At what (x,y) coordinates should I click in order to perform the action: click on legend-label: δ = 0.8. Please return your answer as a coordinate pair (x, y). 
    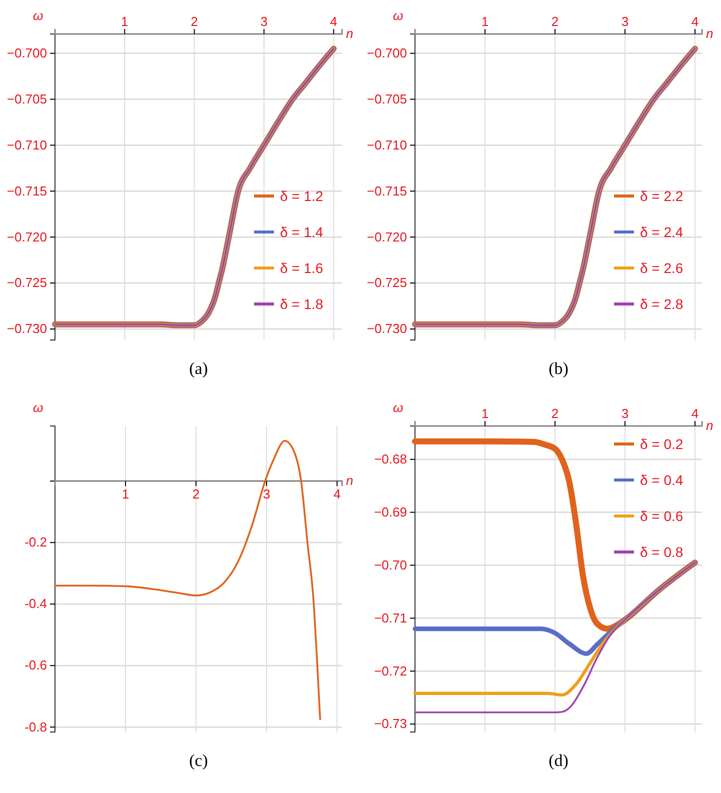
    Looking at the image, I should click on (662, 552).